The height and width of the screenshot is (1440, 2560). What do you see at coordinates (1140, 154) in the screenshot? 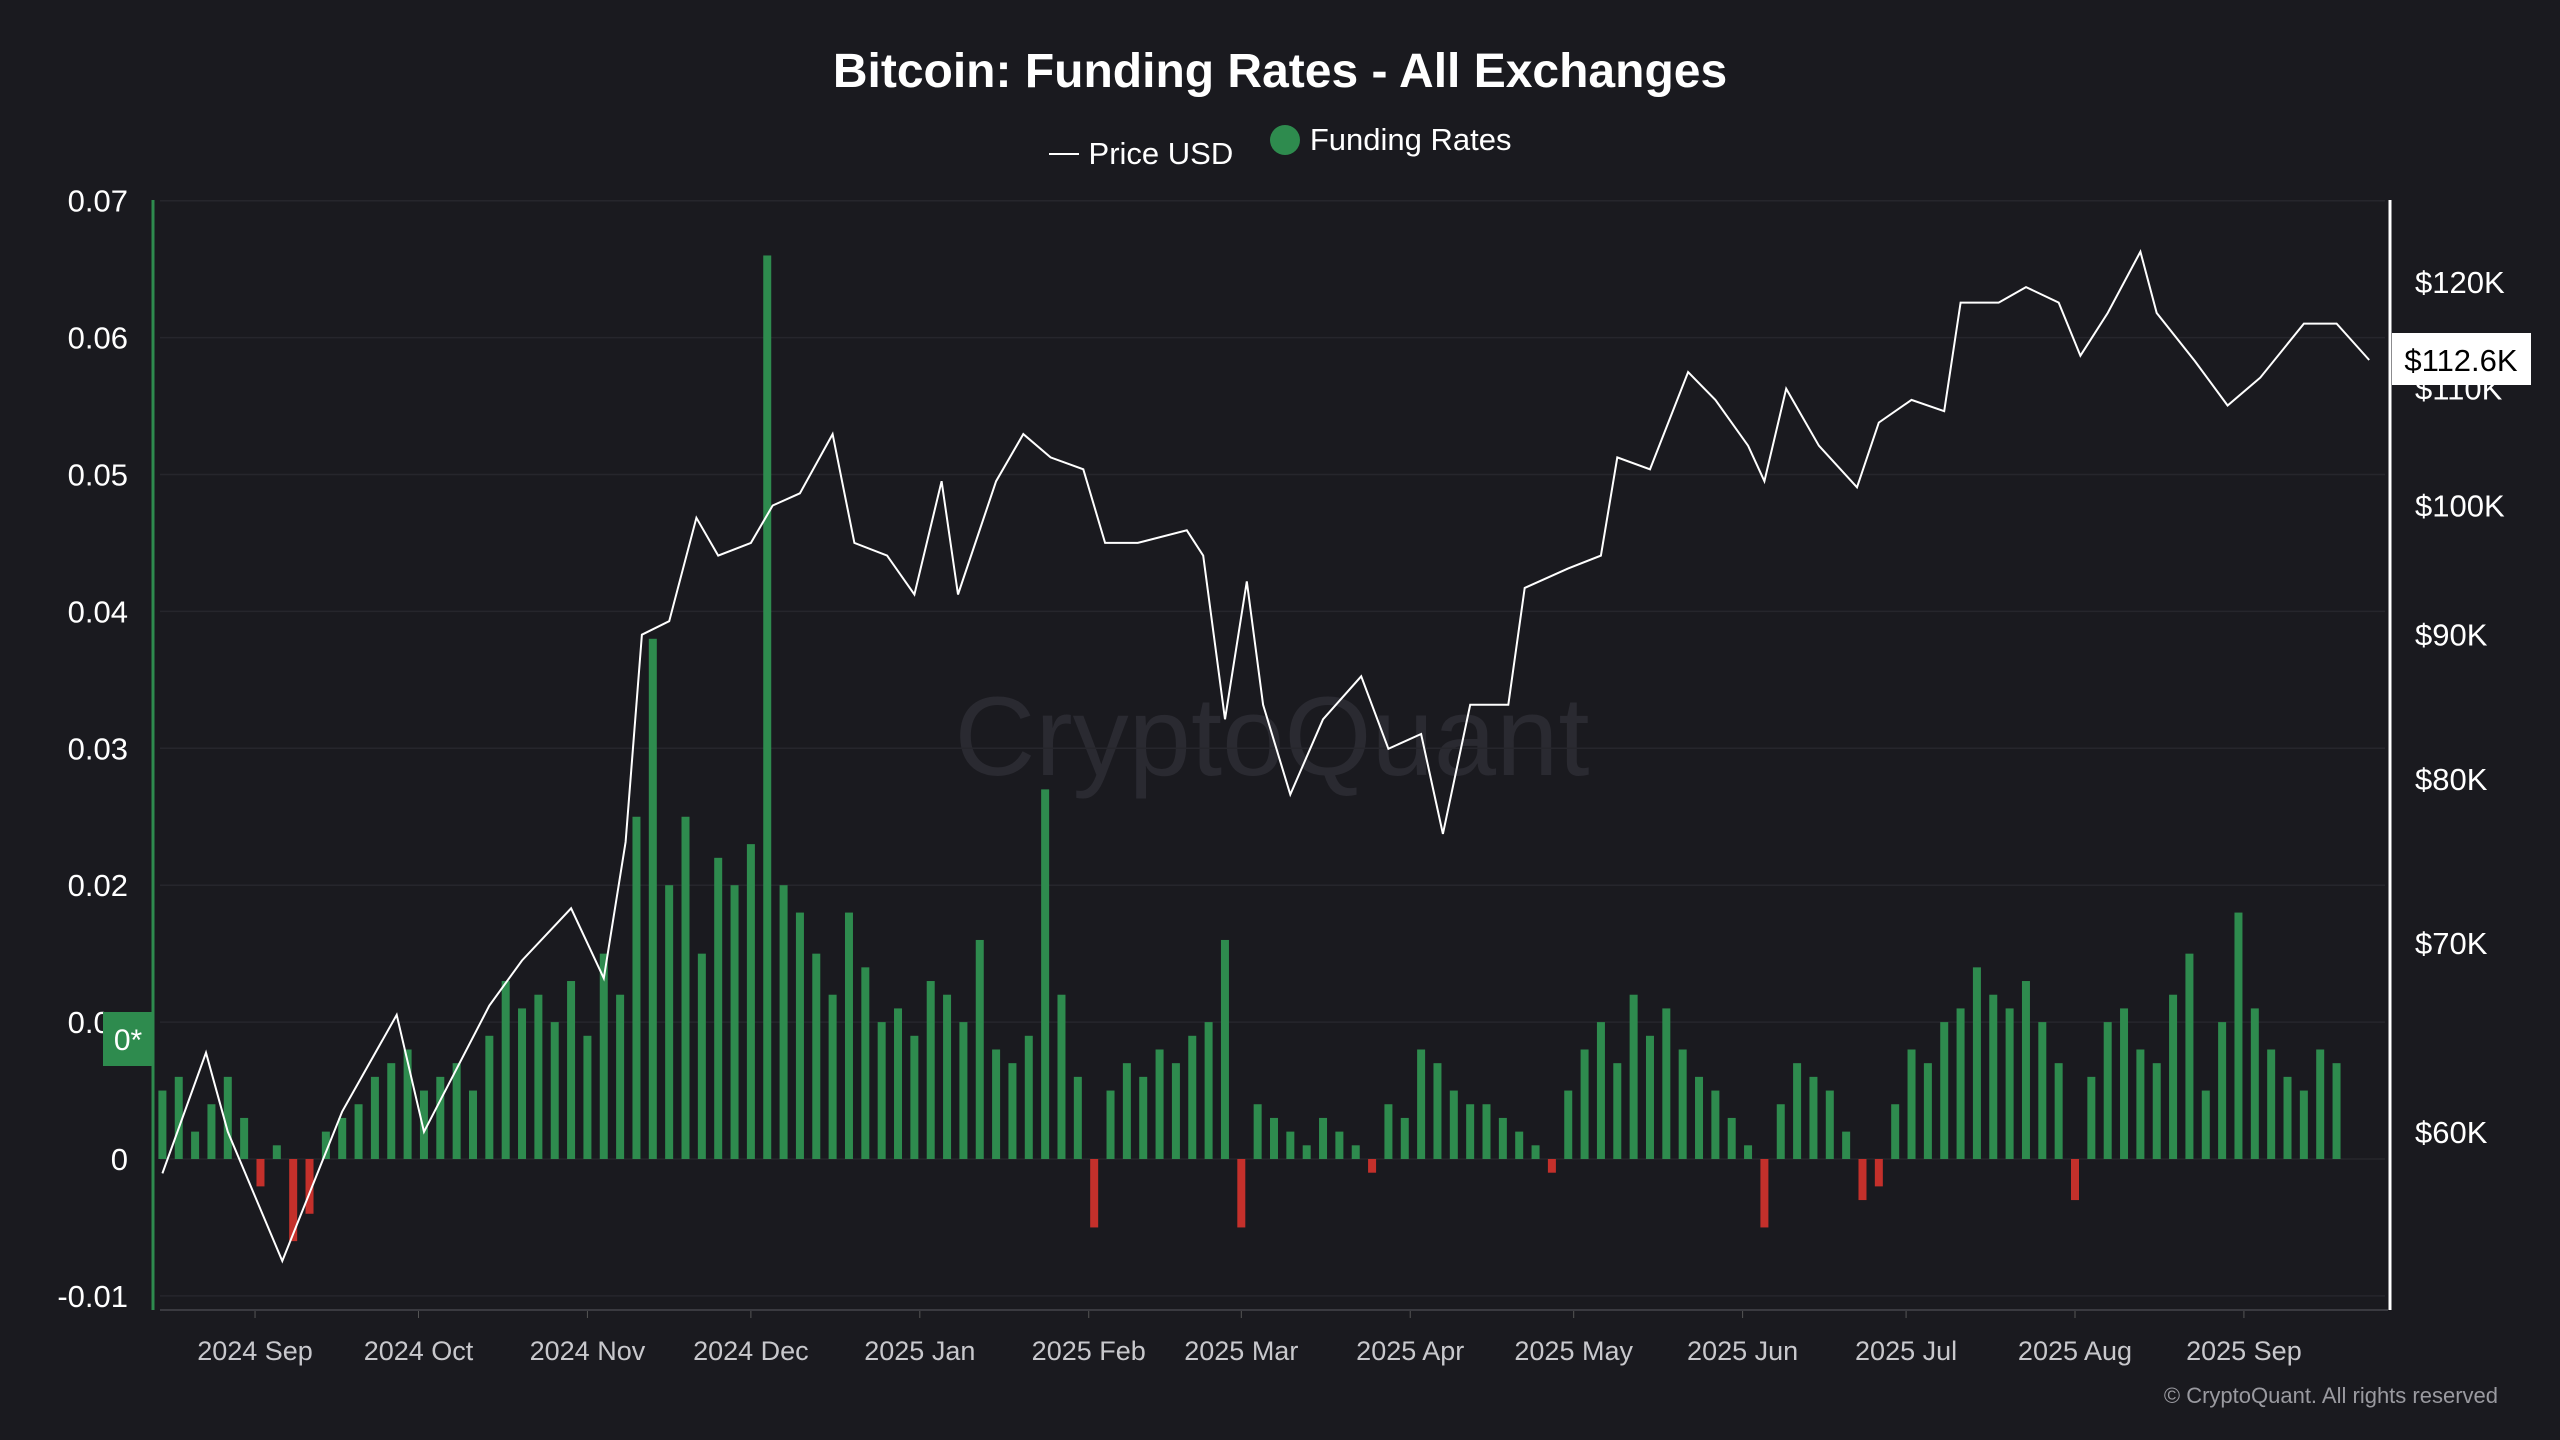
I see `legend-item-price: Price USD` at bounding box center [1140, 154].